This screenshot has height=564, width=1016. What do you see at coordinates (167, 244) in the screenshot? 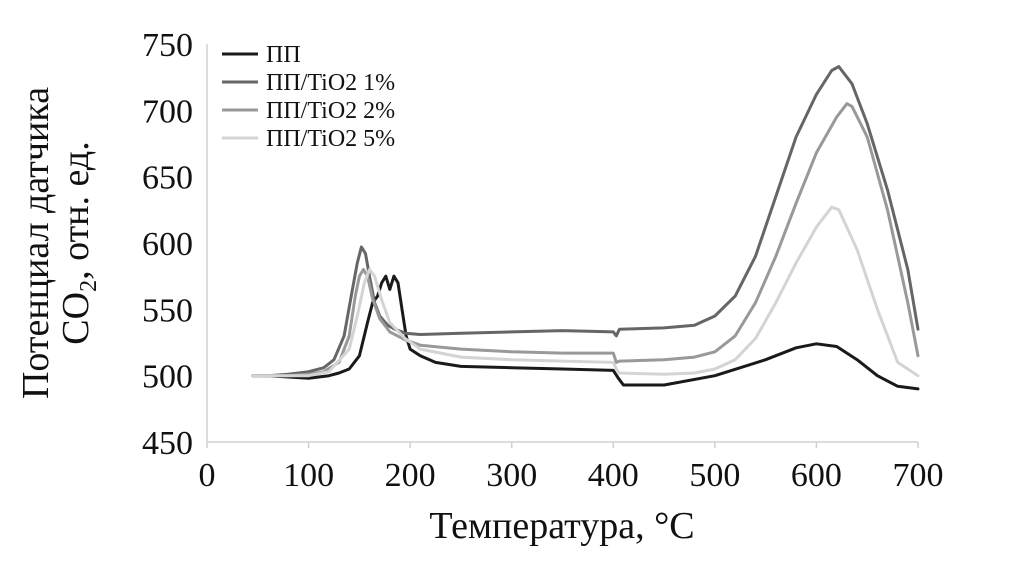
I see `y-tick-label: 600` at bounding box center [167, 244].